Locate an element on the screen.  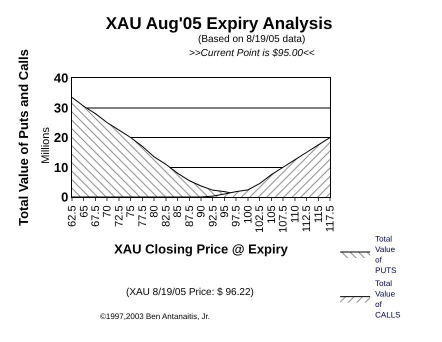
legend-label: Total Value of PUTS is located at coordinates (386, 254).